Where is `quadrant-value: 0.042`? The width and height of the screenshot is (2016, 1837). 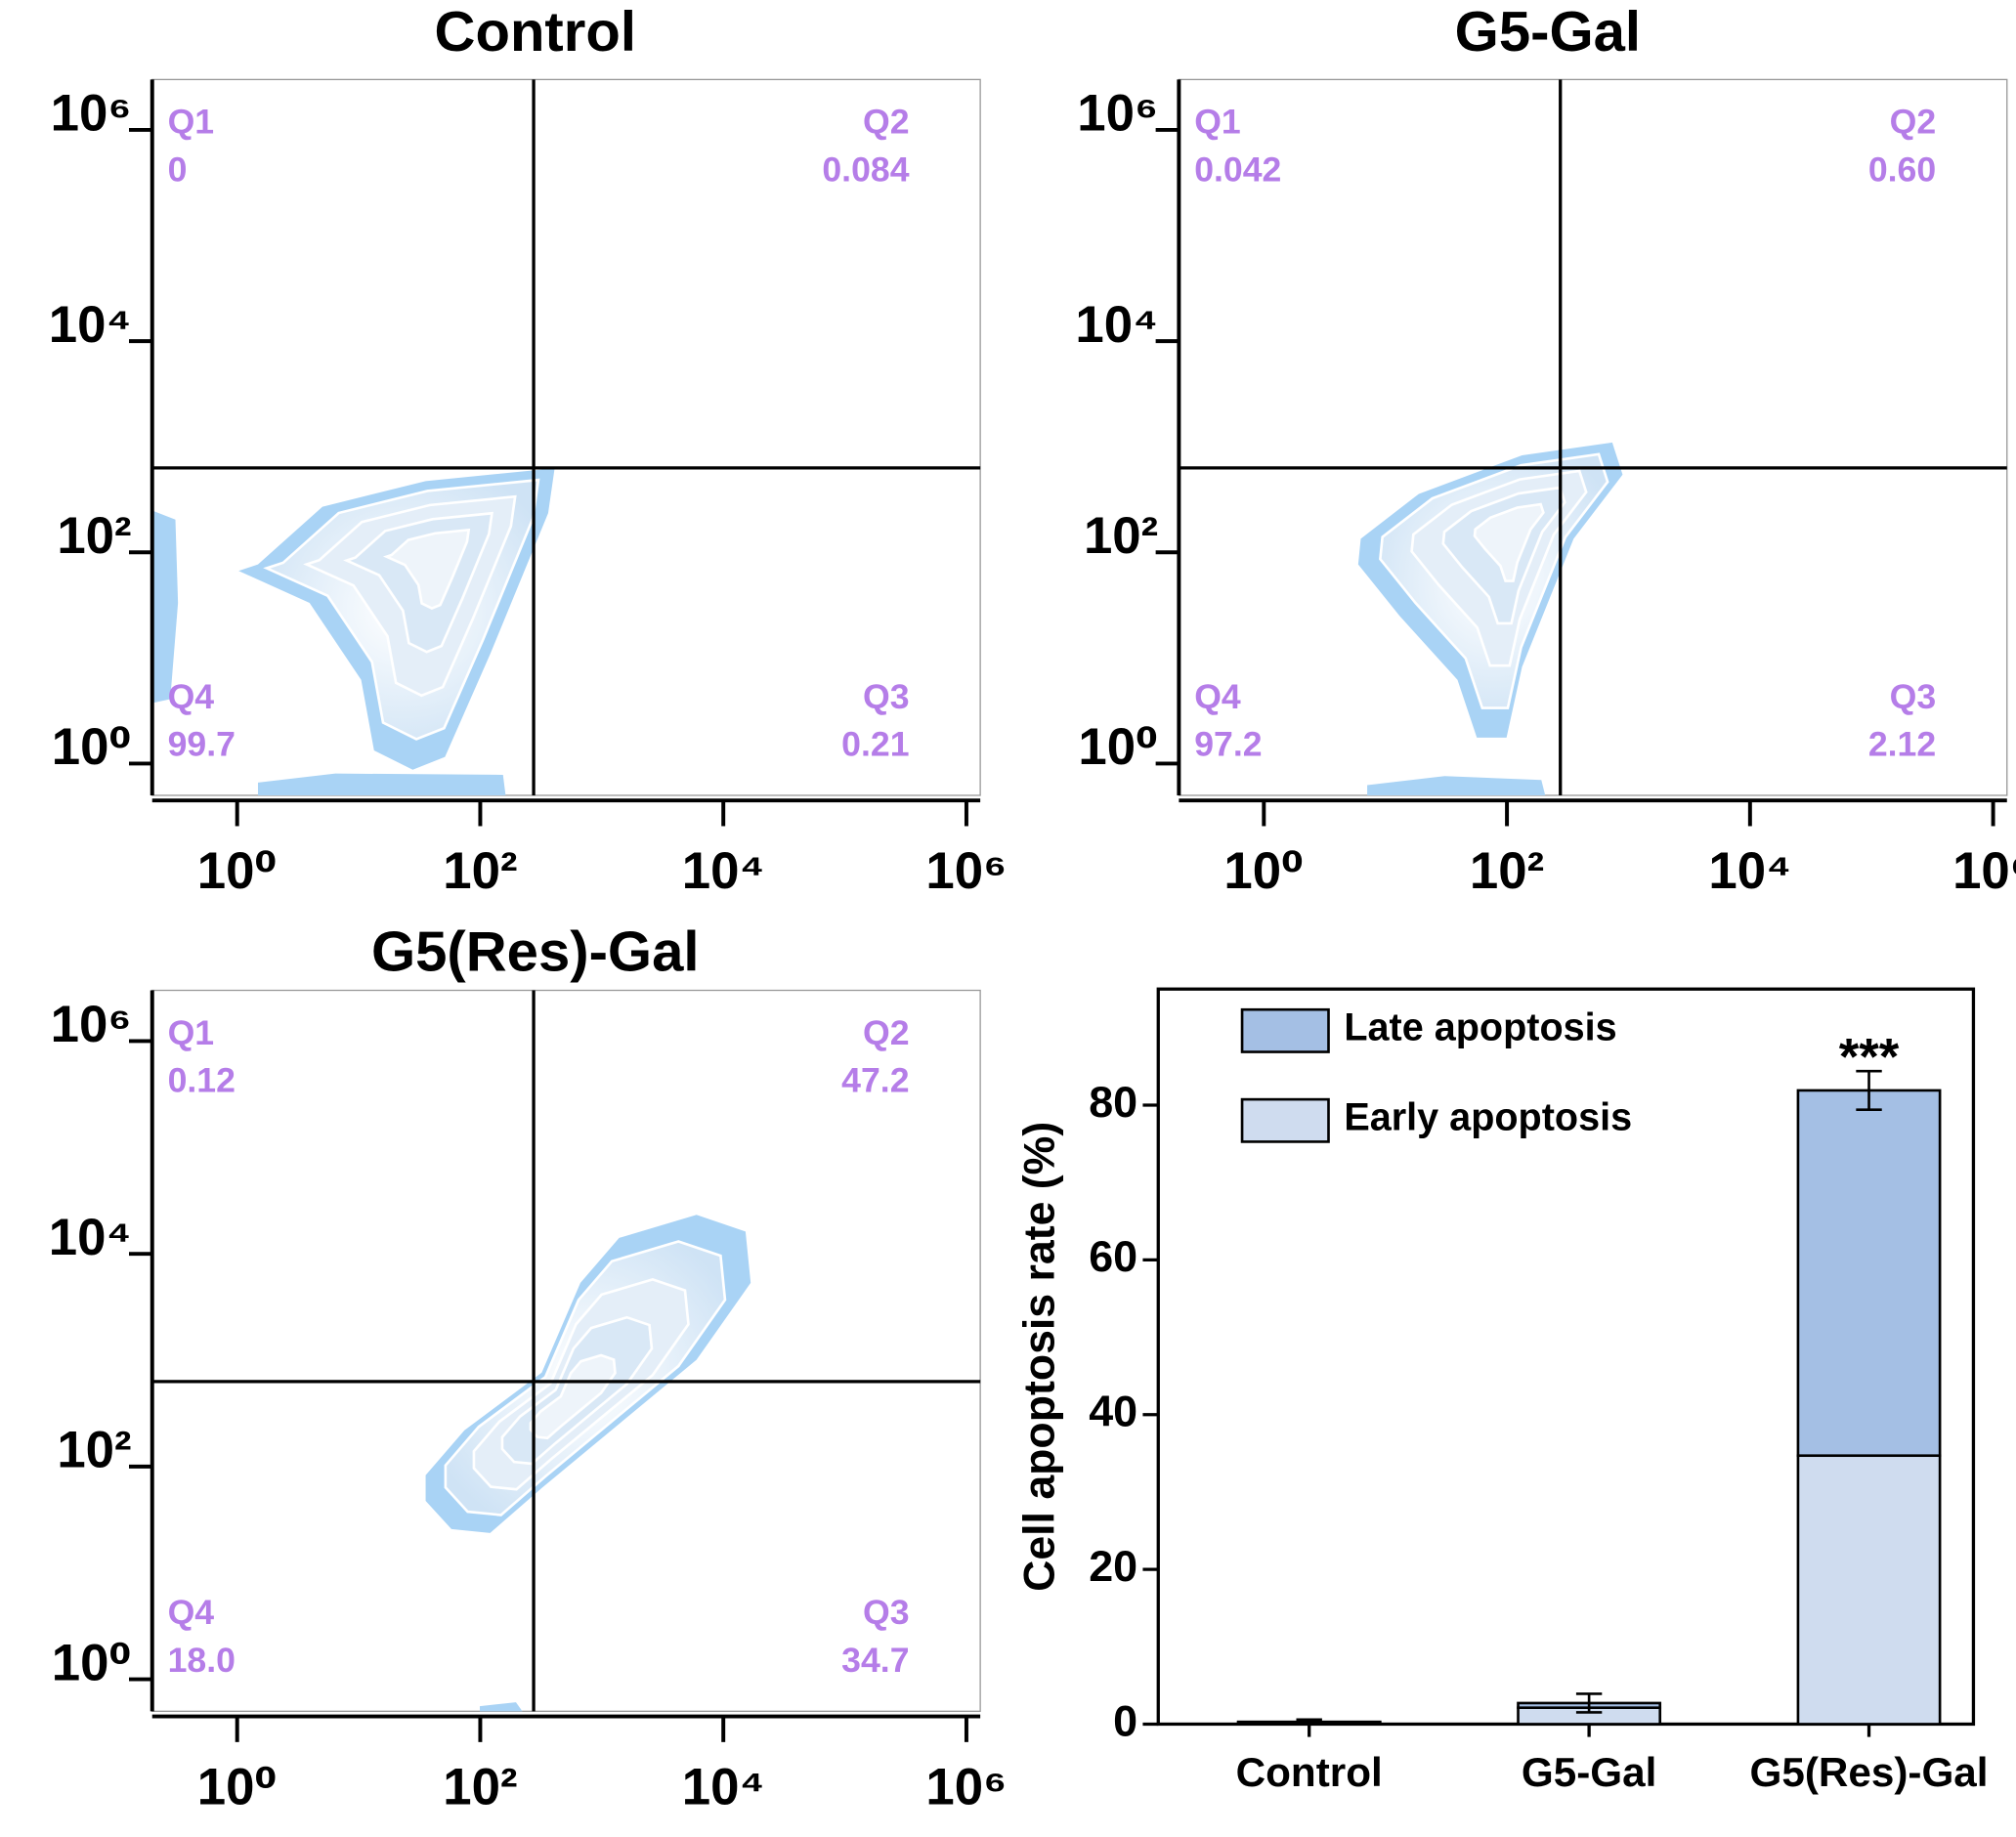
quadrant-value: 0.042 is located at coordinates (1237, 169).